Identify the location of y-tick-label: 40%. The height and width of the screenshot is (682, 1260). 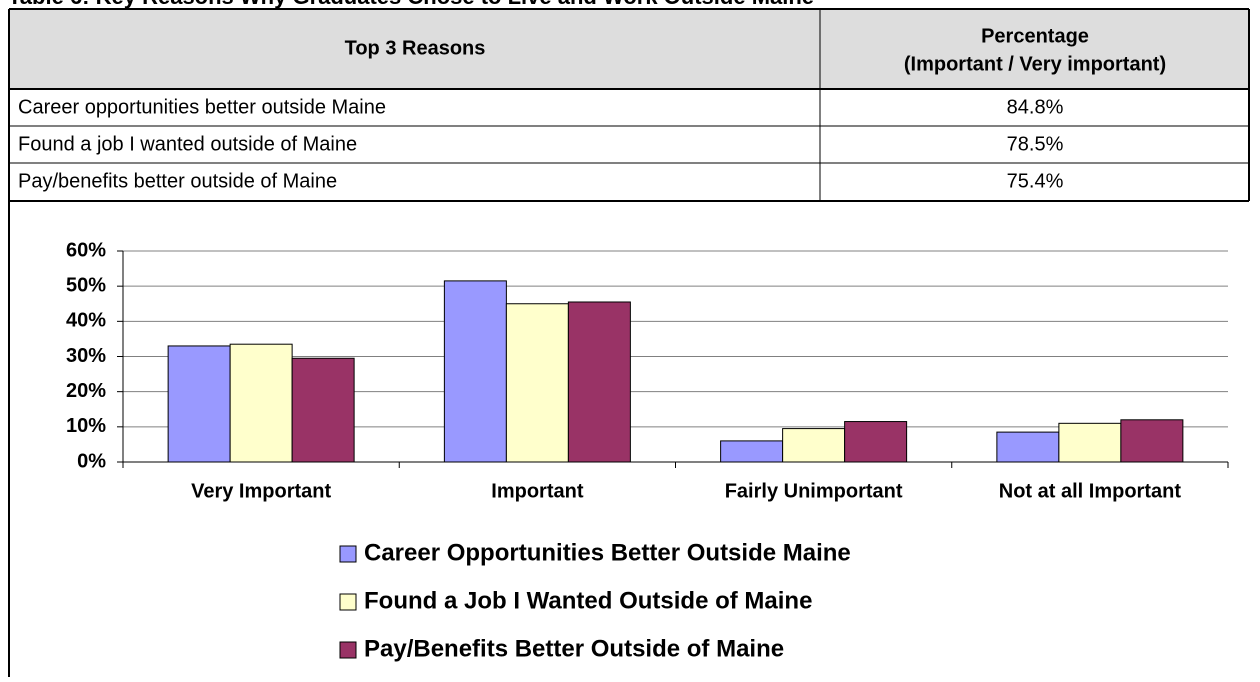
(86, 321).